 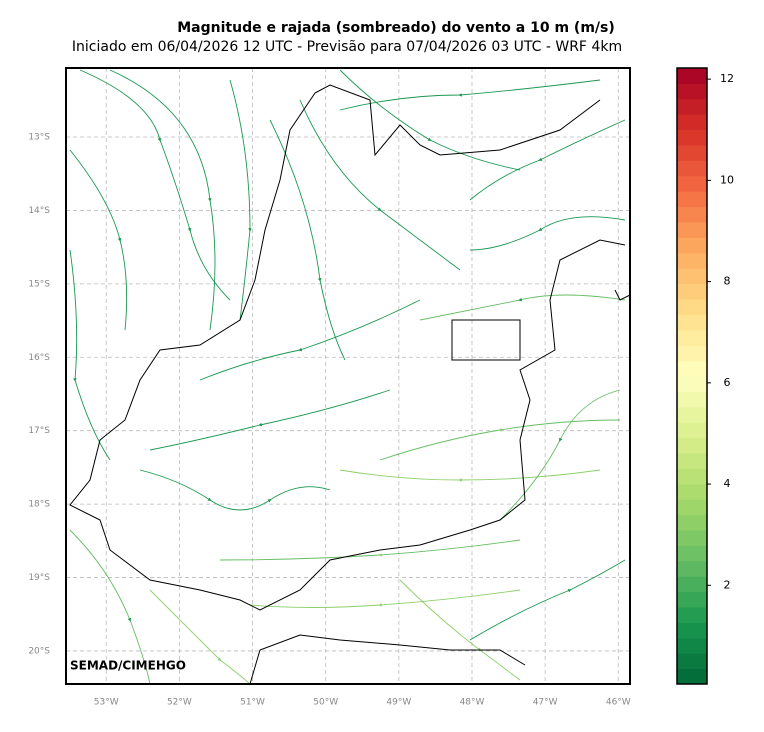 What do you see at coordinates (39, 431) in the screenshot?
I see `y-tick-label: 17°S` at bounding box center [39, 431].